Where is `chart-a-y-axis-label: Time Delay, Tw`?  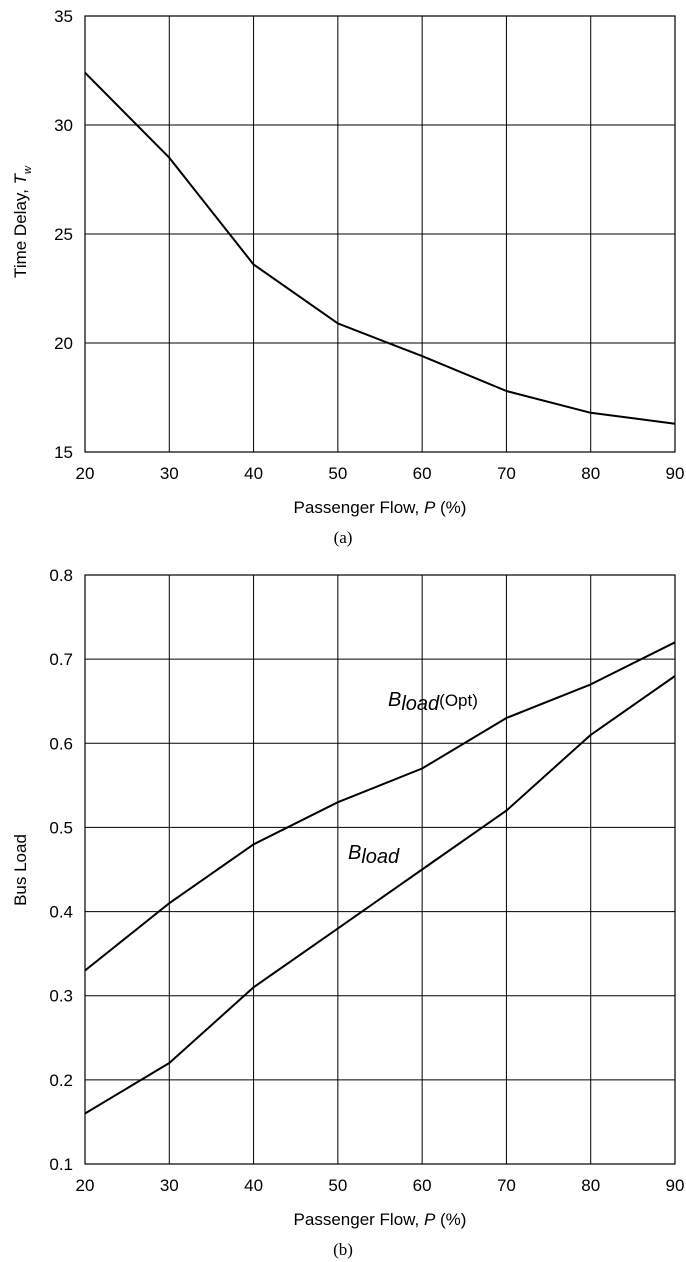 chart-a-y-axis-label: Time Delay, Tw is located at coordinates (22, 221).